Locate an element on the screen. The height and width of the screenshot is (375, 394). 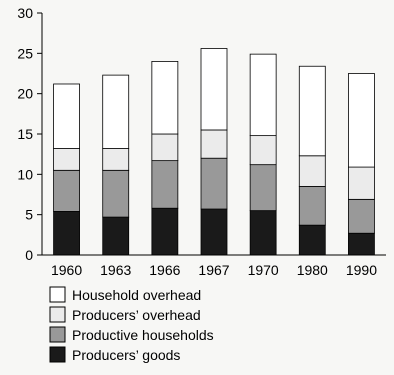
x-tick-label: 1967 is located at coordinates (213, 270).